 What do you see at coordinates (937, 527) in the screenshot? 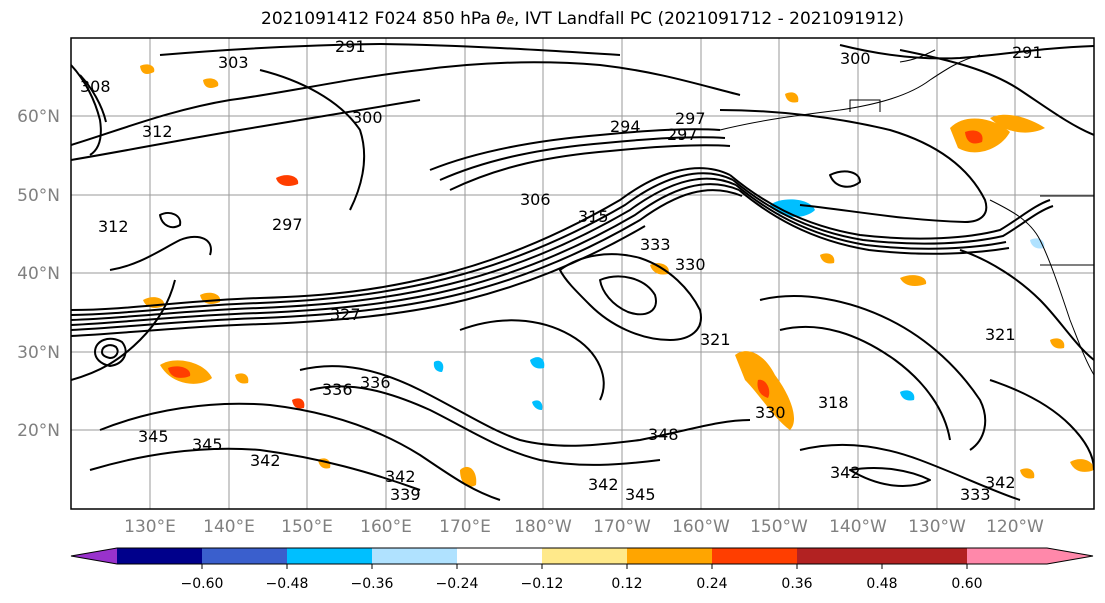
I see `lon-label: 130°W` at bounding box center [937, 527].